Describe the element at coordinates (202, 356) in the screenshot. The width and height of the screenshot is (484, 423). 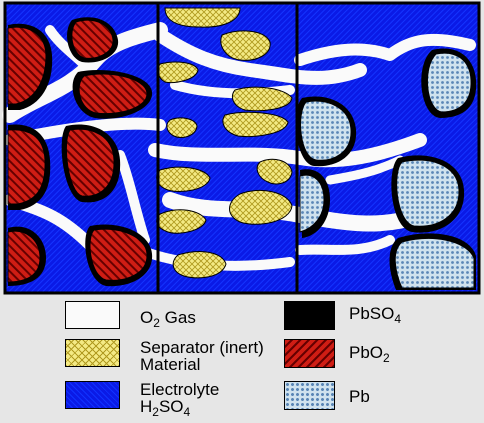
I see `separator-label: Separator (inert) Material` at that location.